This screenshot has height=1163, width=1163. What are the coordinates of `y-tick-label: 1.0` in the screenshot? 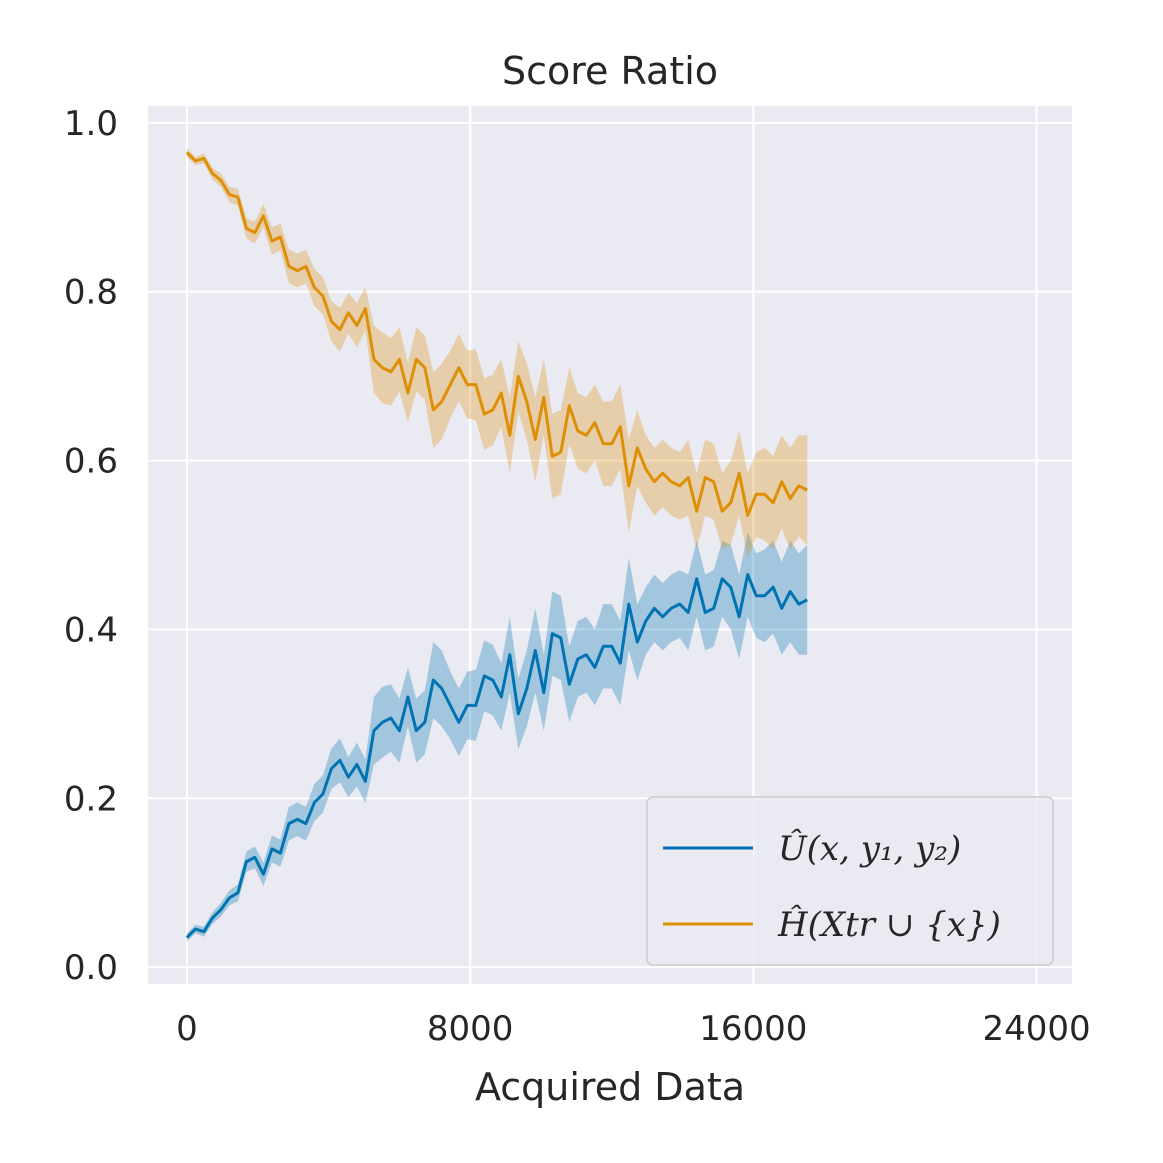 It's located at (91, 124).